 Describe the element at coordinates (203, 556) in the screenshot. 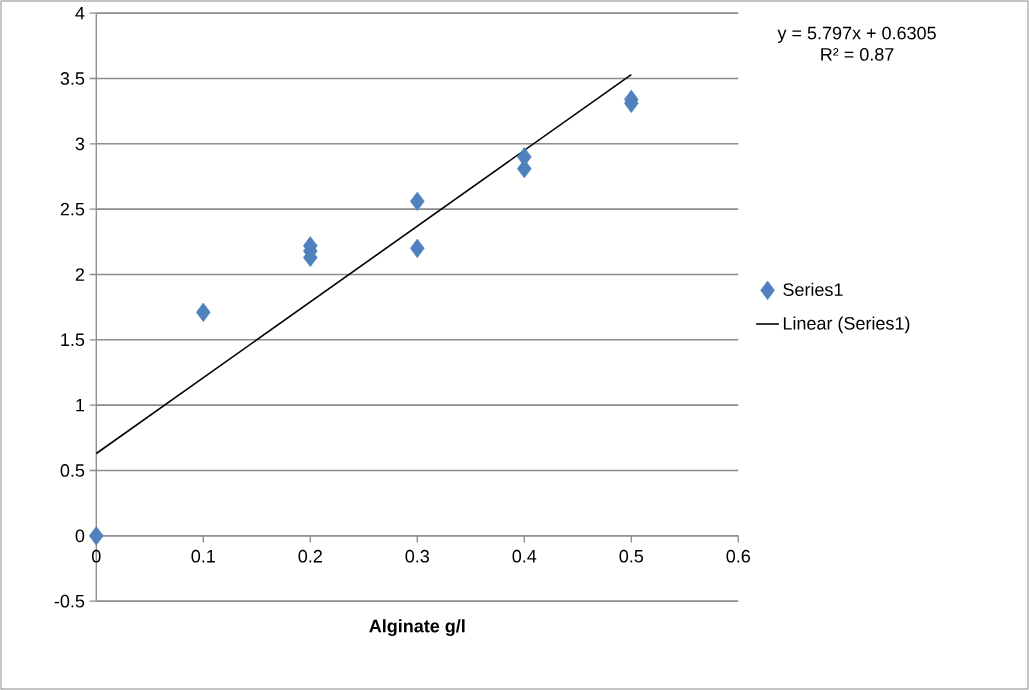

I see `x-tick-label: 0.1` at that location.